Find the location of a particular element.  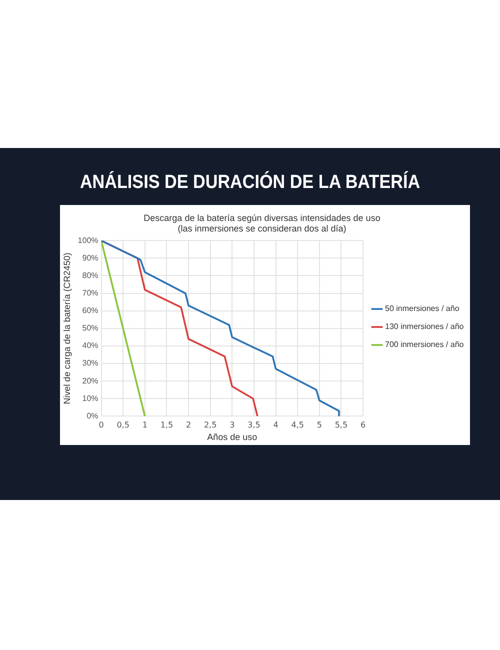

x-tick-label: 6 is located at coordinates (363, 425).